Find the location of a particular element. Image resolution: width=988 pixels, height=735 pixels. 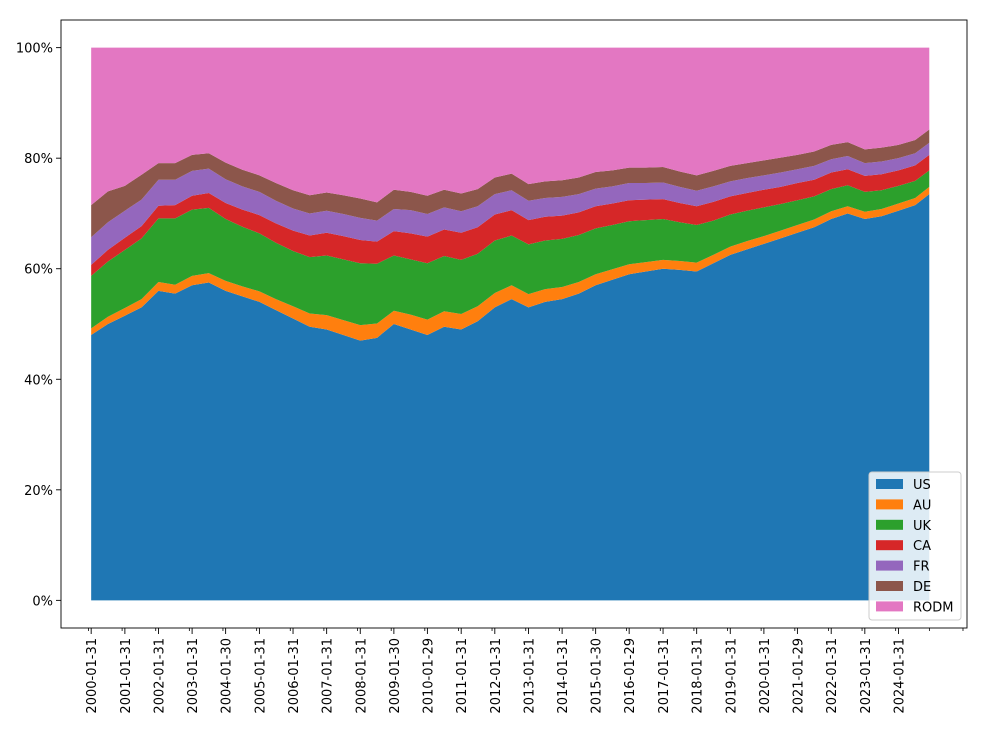

x-tick-label: 2002-01-31 is located at coordinates (159, 676).